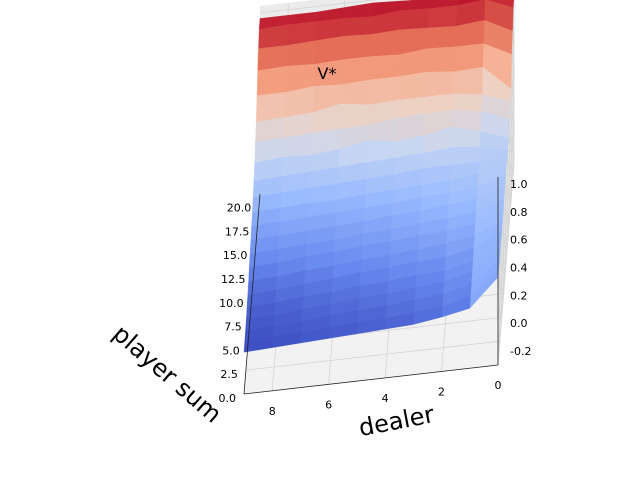  What do you see at coordinates (519, 295) in the screenshot?
I see `z-tick-label: 0.2` at bounding box center [519, 295].